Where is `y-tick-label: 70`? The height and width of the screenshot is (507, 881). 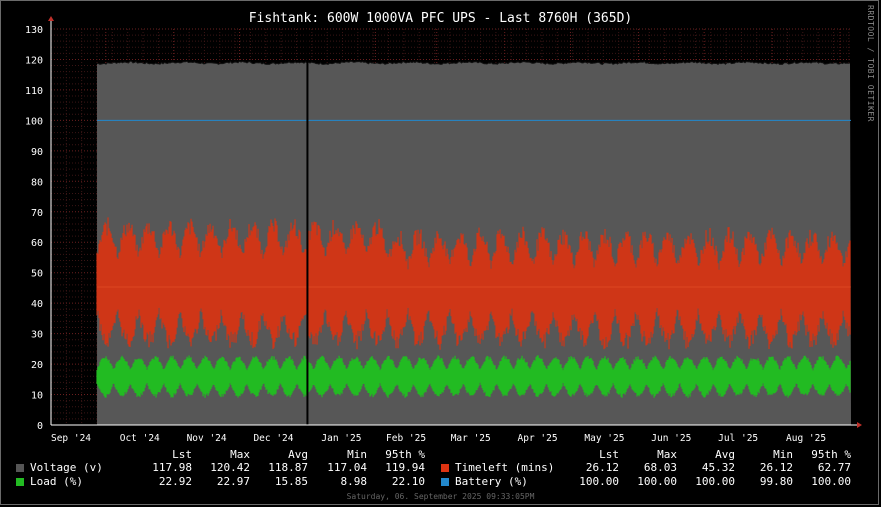
y-tick-label: 70 is located at coordinates (37, 213).